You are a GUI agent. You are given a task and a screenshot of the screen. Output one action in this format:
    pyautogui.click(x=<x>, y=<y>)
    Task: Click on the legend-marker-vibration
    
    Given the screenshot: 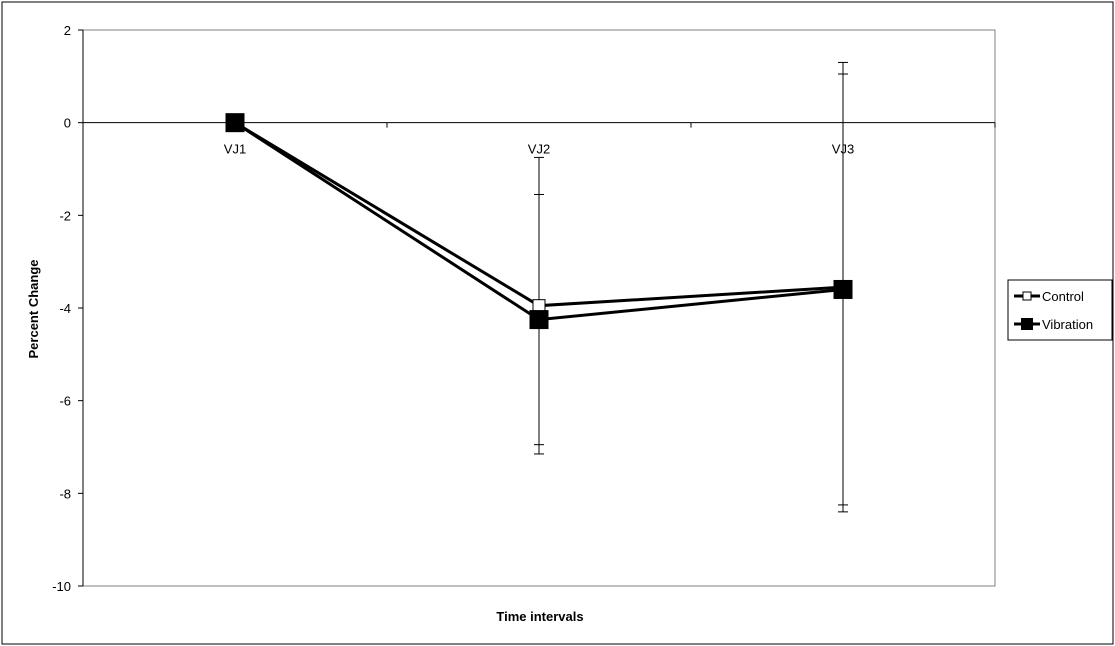 What is the action you would take?
    pyautogui.click(x=1027, y=324)
    